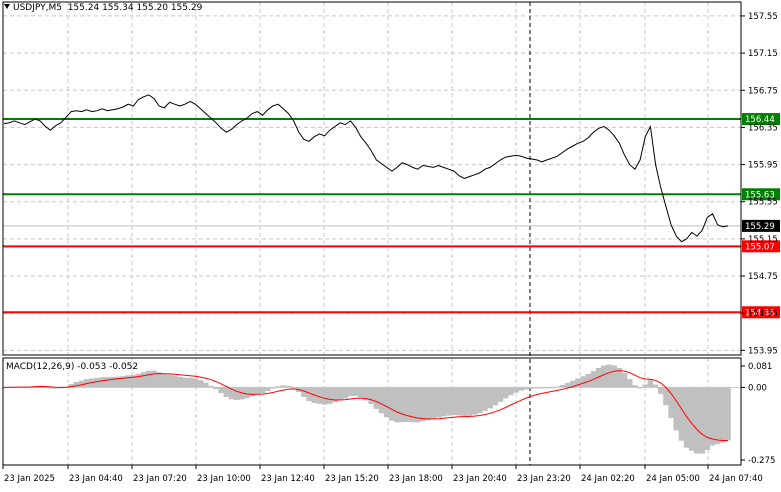 The height and width of the screenshot is (492, 781). Describe the element at coordinates (365, 405) in the screenshot. I see `macd-signal-line` at that location.